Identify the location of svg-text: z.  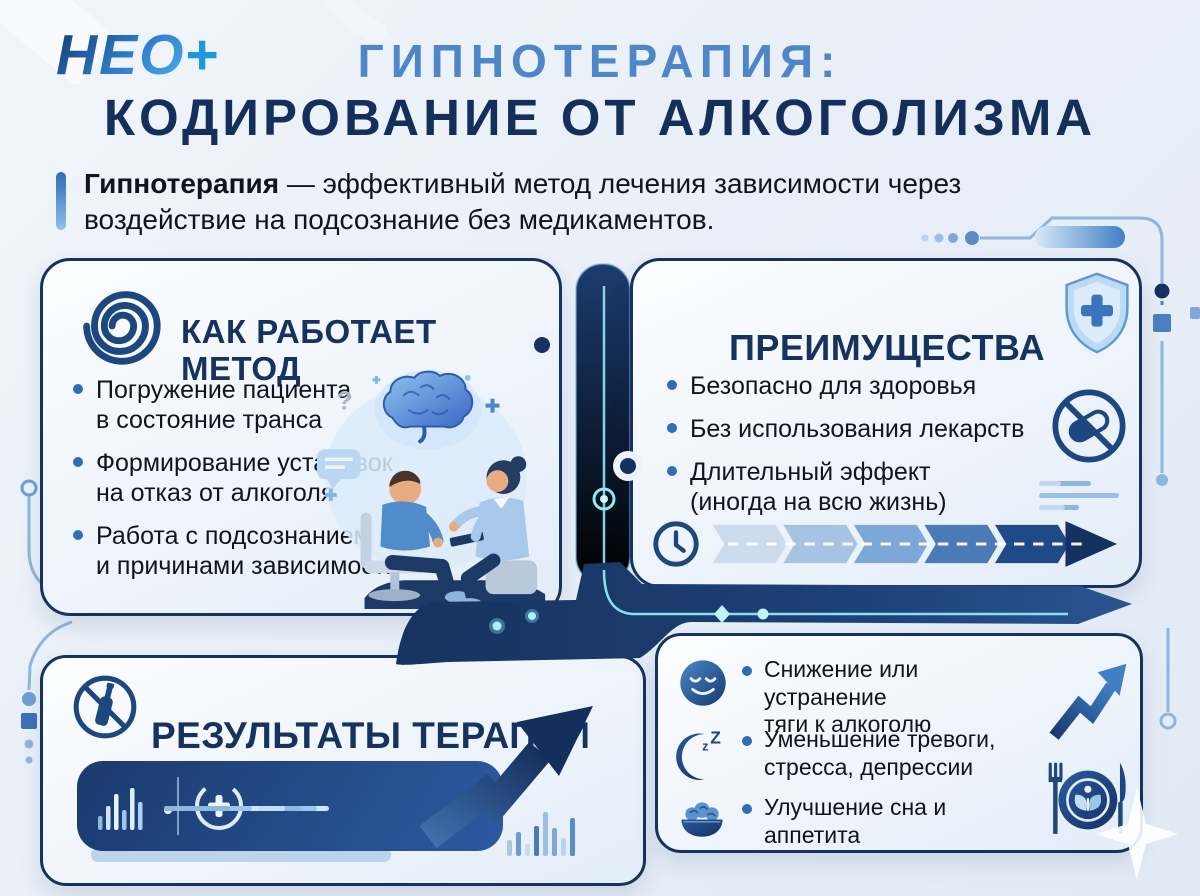
(705, 745).